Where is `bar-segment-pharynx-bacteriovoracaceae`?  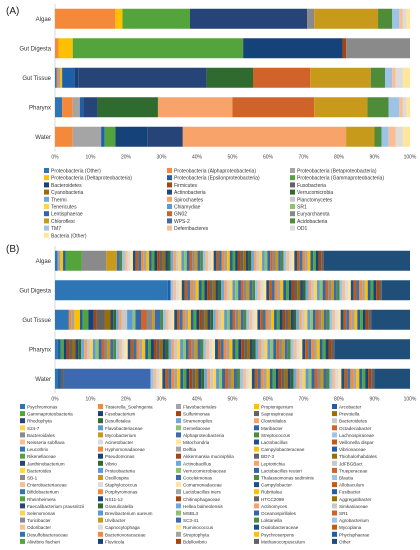 bar-segment-pharynx-bacteriovoracaceae is located at coordinates (312, 349).